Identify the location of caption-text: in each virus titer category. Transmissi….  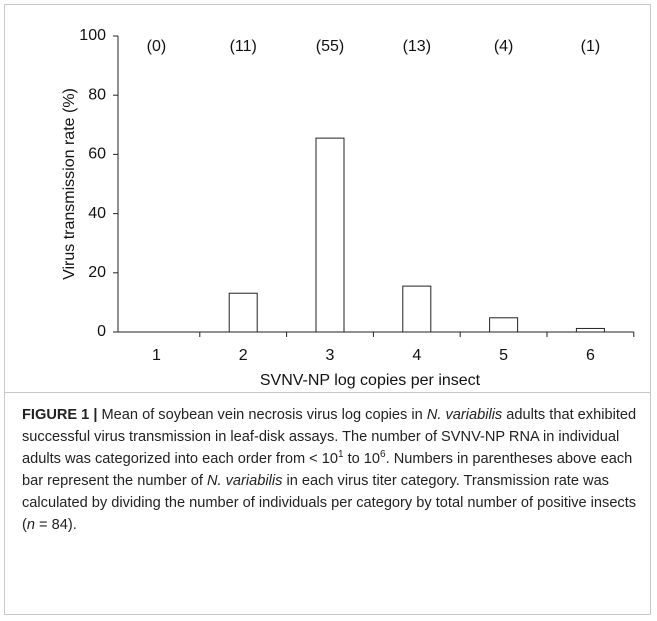
(329, 503).